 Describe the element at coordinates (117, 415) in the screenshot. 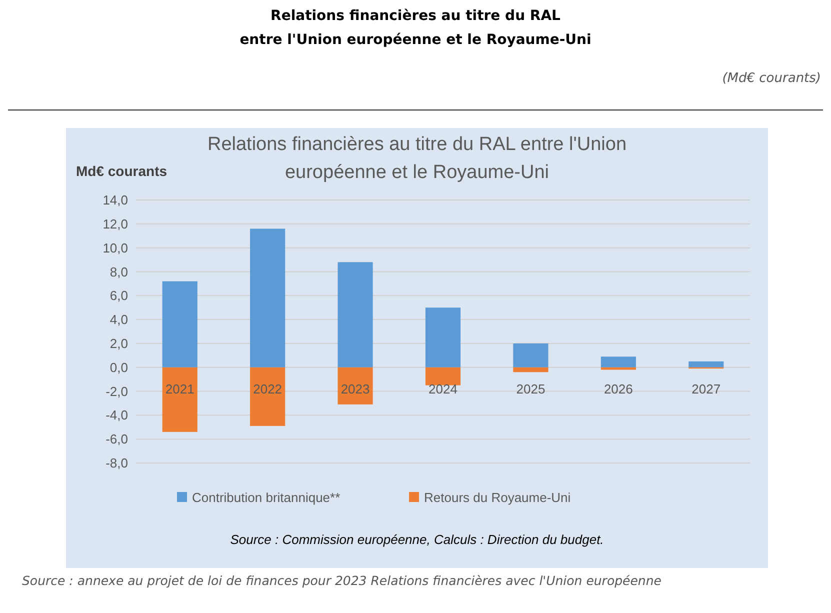

I see `y-tick-label: -4,0` at that location.